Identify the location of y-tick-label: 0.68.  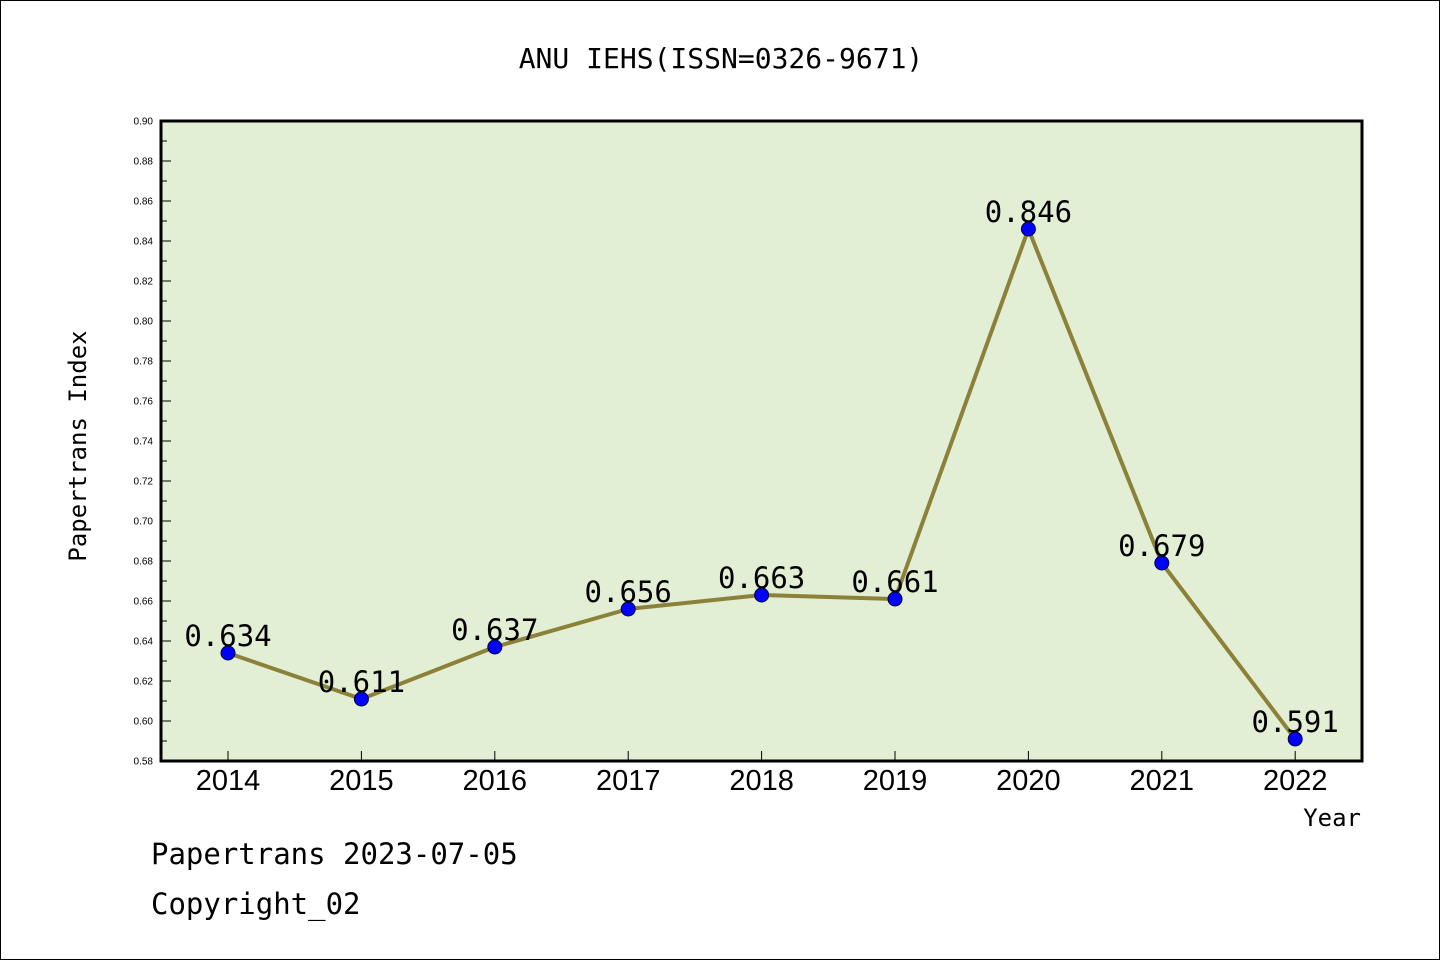
(144, 562).